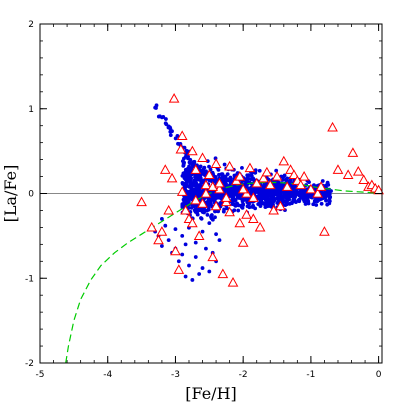  What do you see at coordinates (40, 375) in the screenshot?
I see `x-tick-label: -5` at bounding box center [40, 375].